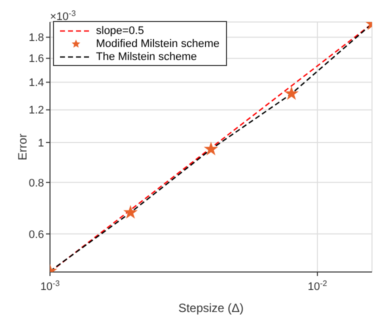 This screenshot has height=325, width=384. What do you see at coordinates (36, 83) in the screenshot?
I see `y-tick-label: 1.4` at bounding box center [36, 83].